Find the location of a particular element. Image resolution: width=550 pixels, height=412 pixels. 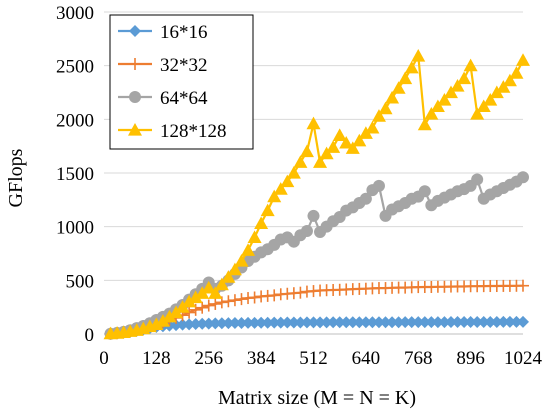

x-tick-label: 512 is located at coordinates (313, 358).